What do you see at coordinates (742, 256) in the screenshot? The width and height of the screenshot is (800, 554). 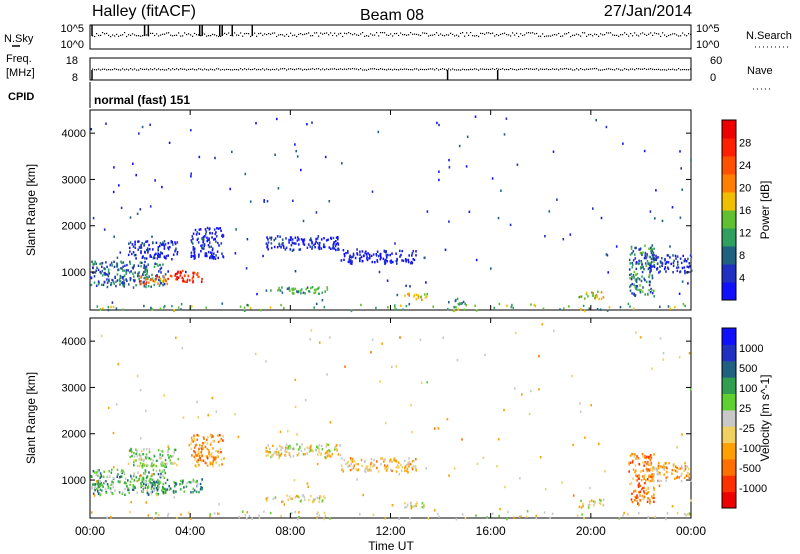 I see `colorbar-tick-label: 8` at bounding box center [742, 256].